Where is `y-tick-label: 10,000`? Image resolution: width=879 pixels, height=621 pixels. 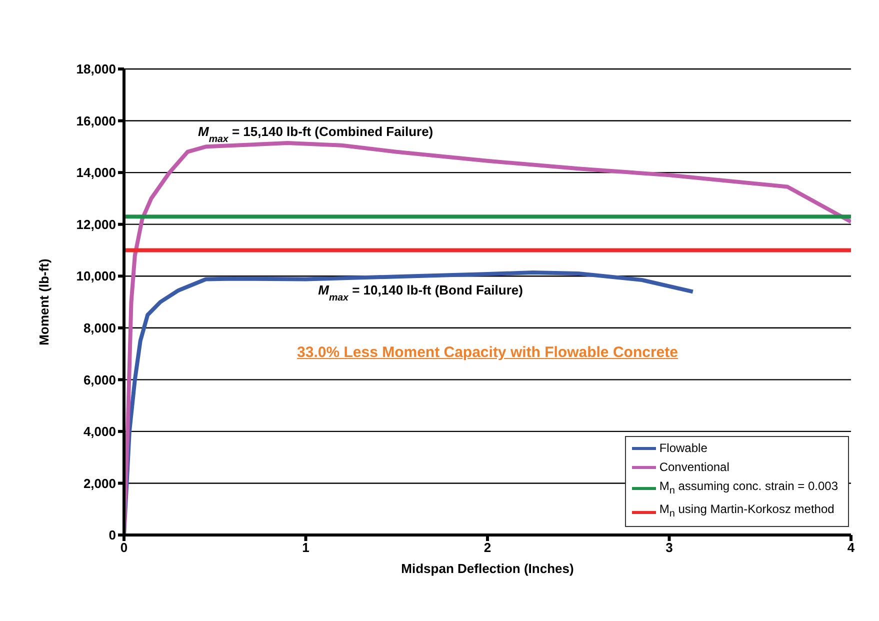
y-tick-label: 10,000 is located at coordinates (96, 276).